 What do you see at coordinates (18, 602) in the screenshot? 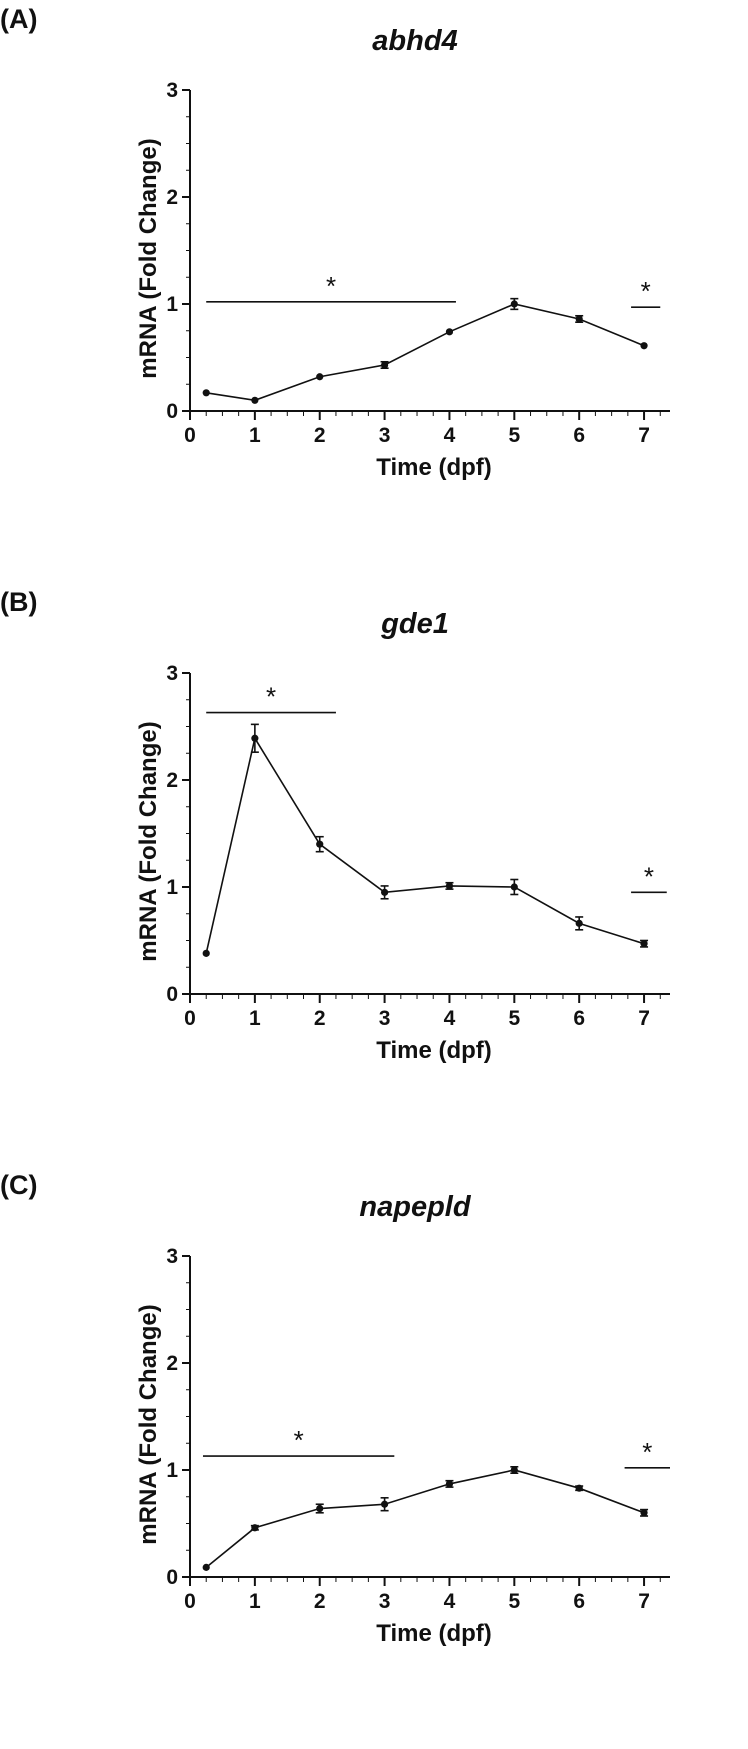
I see `panel-label: (B)` at bounding box center [18, 602].